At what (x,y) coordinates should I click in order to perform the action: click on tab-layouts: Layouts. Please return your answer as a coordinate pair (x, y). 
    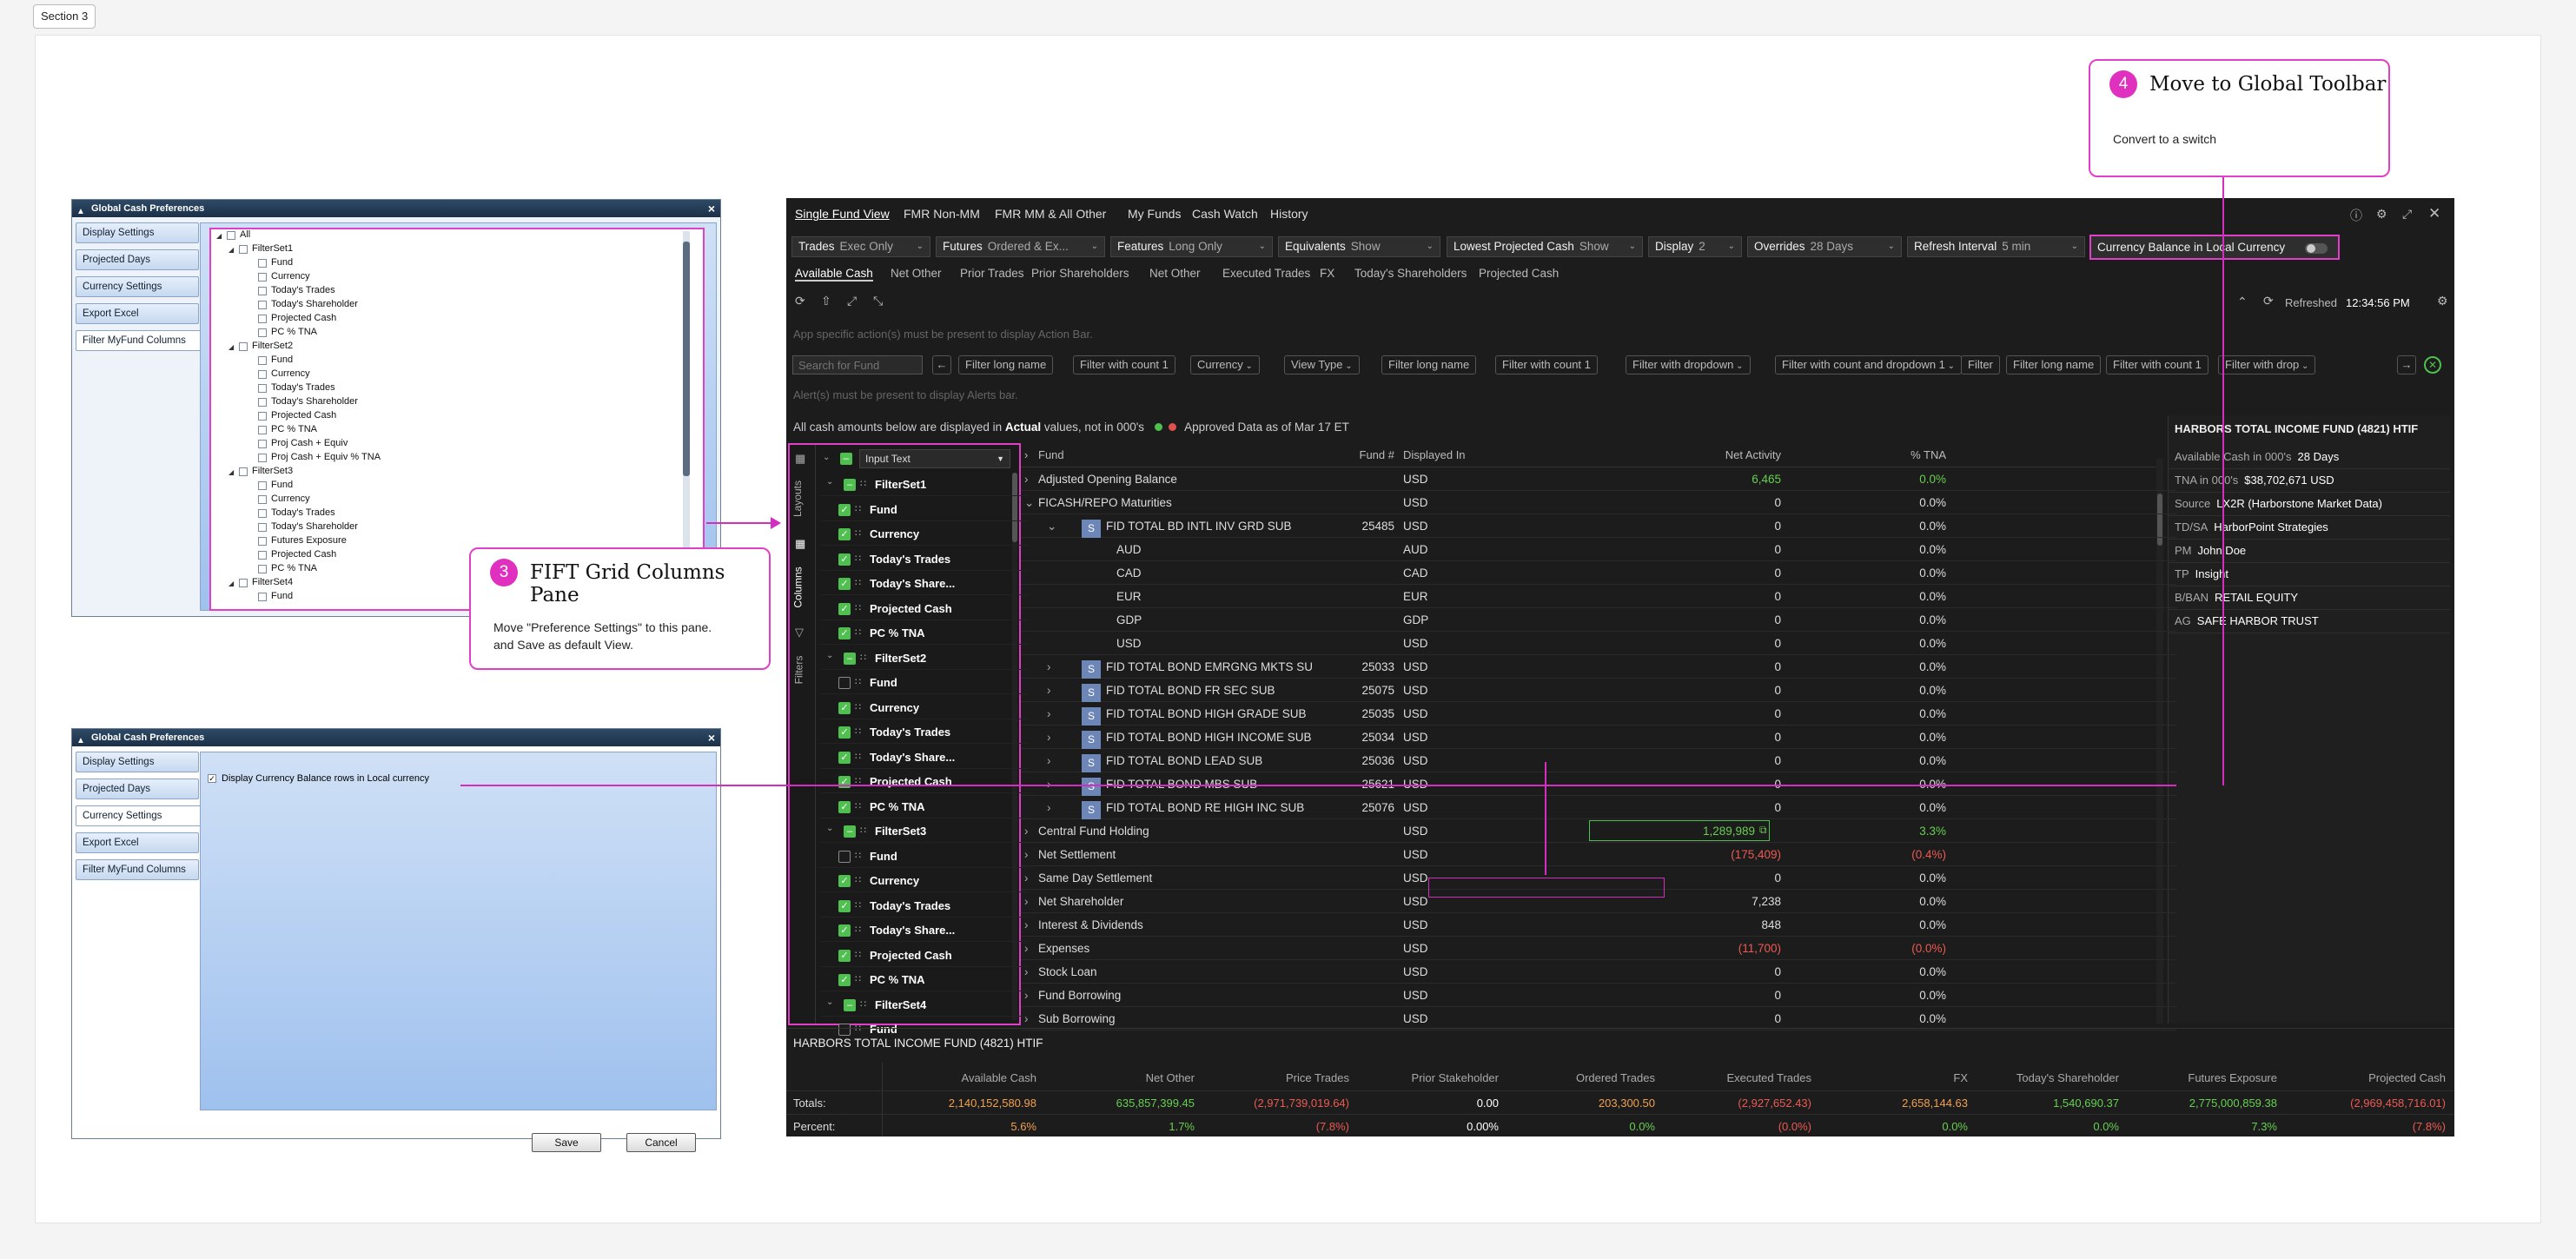
    Looking at the image, I should click on (798, 499).